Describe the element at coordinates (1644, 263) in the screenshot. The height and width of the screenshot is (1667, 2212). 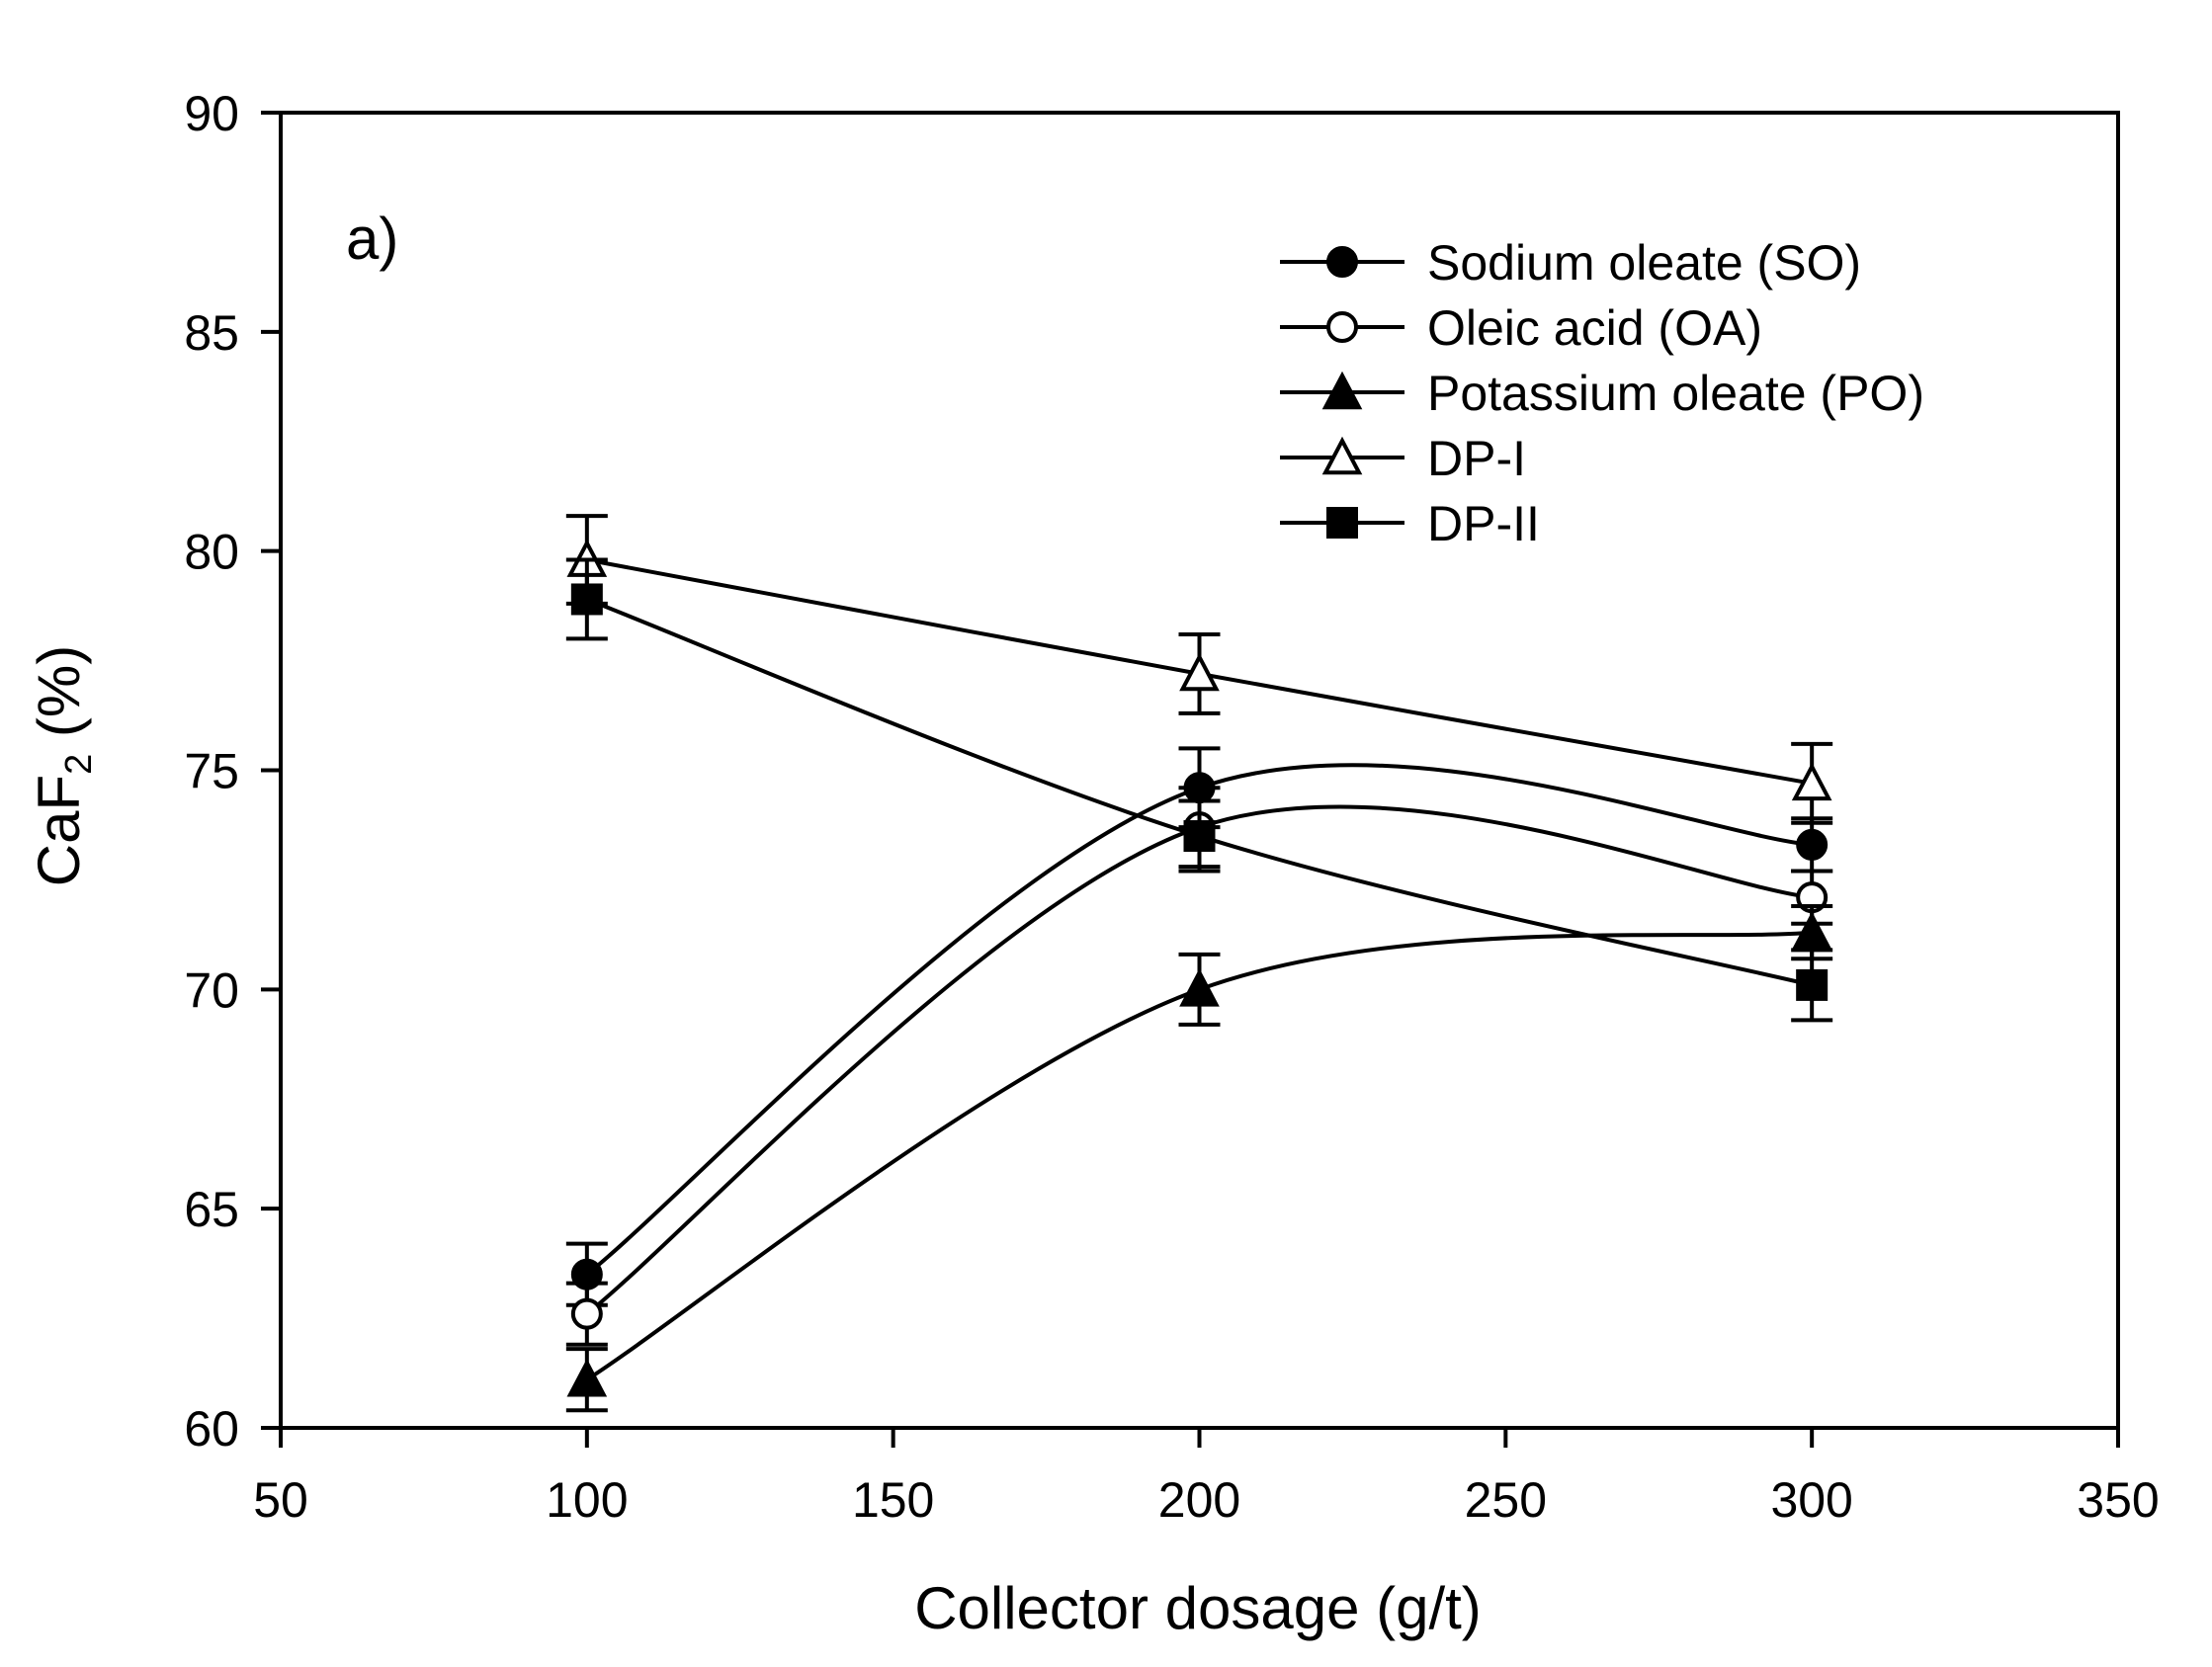
I see `legend-label: Sodium oleate (SO)` at that location.